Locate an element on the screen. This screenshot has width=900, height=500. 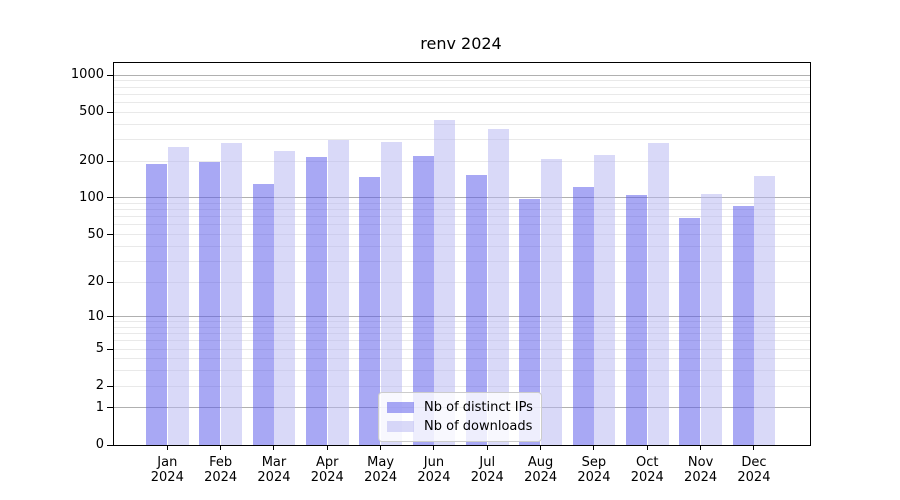
y-tick-label: 2 is located at coordinates (99, 386).